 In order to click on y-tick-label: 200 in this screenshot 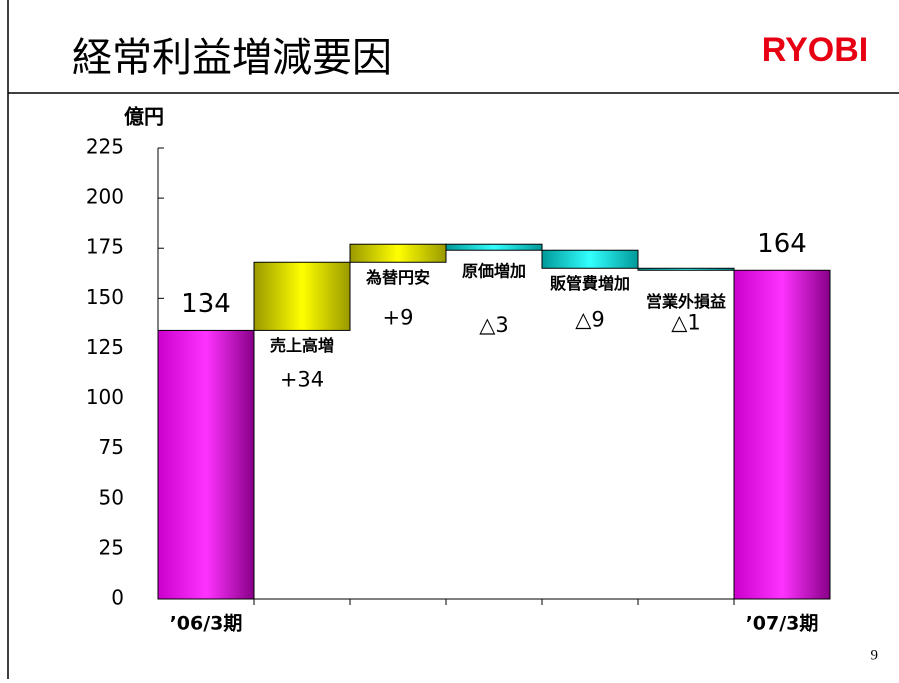, I will do `click(105, 197)`.